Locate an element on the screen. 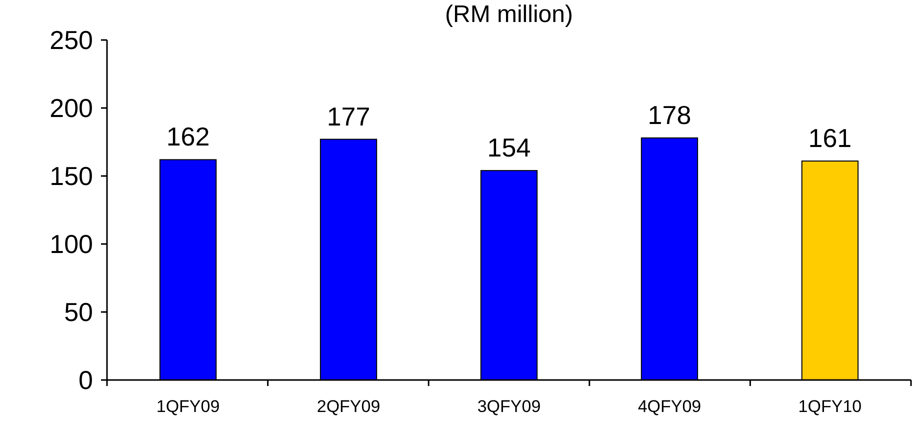 The image size is (921, 425). data-label: 177 is located at coordinates (348, 116).